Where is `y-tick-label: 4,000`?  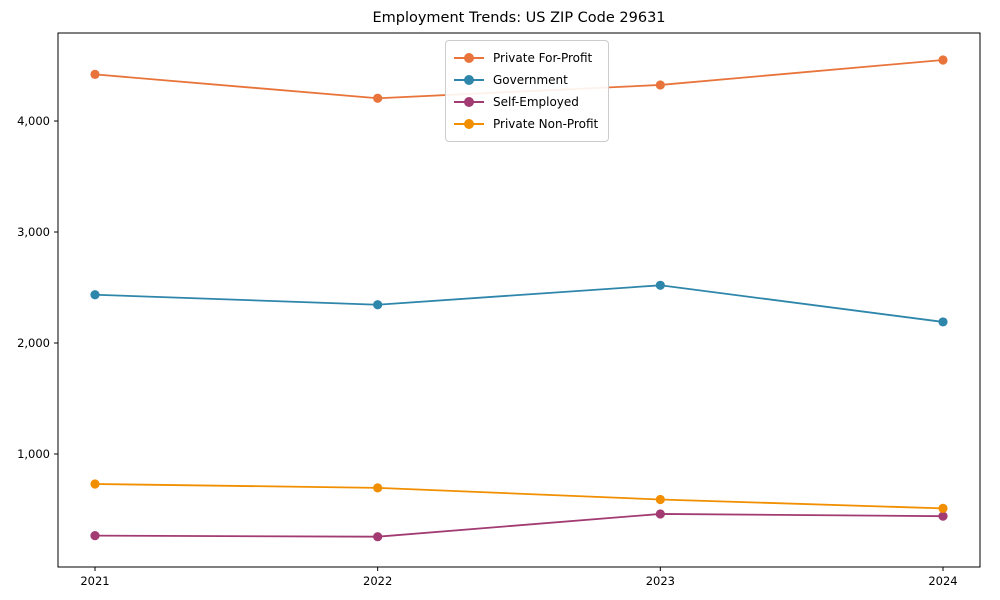
y-tick-label: 4,000 is located at coordinates (33, 121).